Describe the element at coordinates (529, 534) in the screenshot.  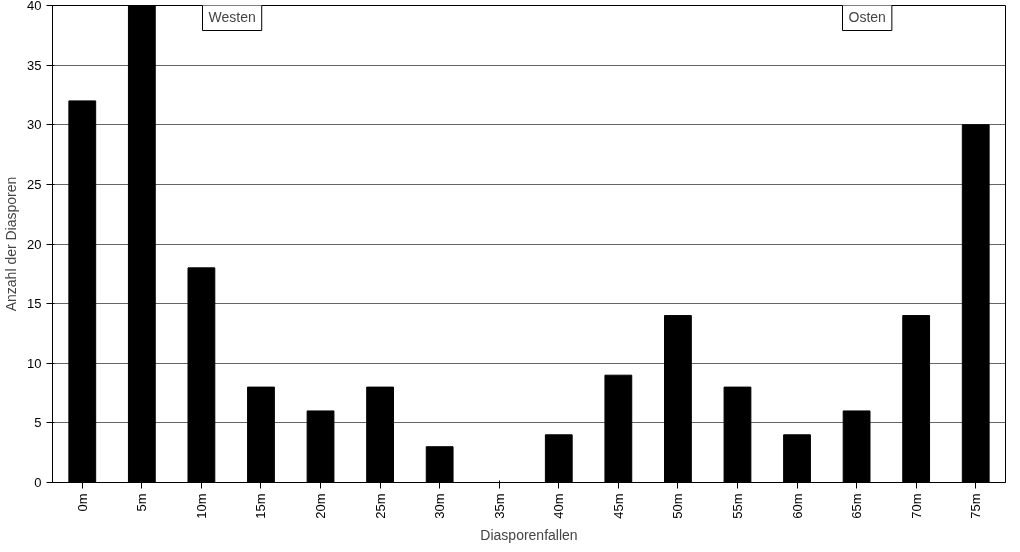
I see `x-axis-title: Diasporenfallen` at that location.